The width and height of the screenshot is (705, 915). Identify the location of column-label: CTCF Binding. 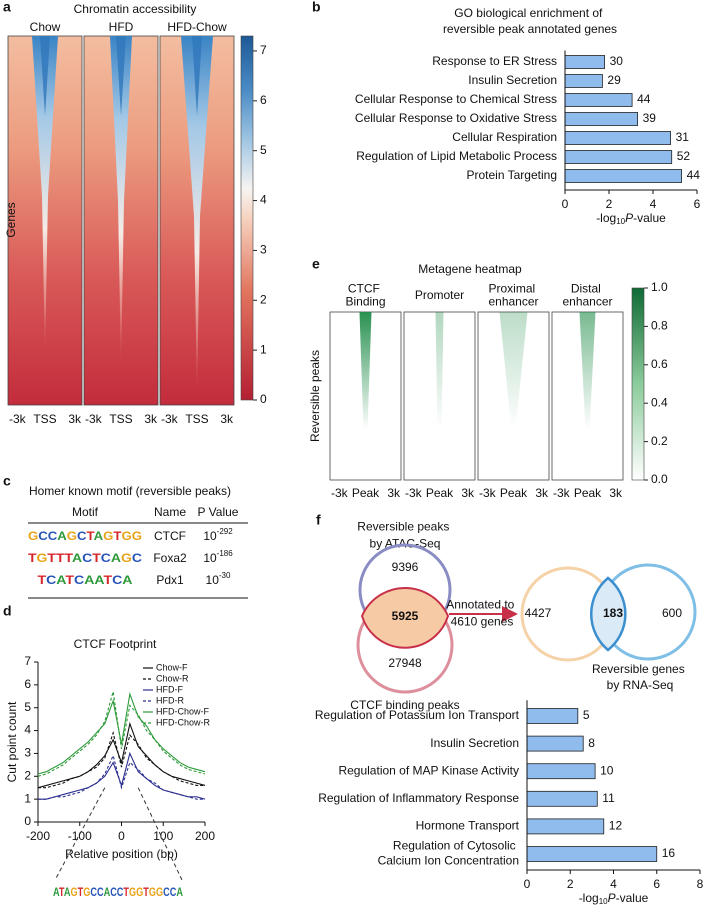
(365, 295).